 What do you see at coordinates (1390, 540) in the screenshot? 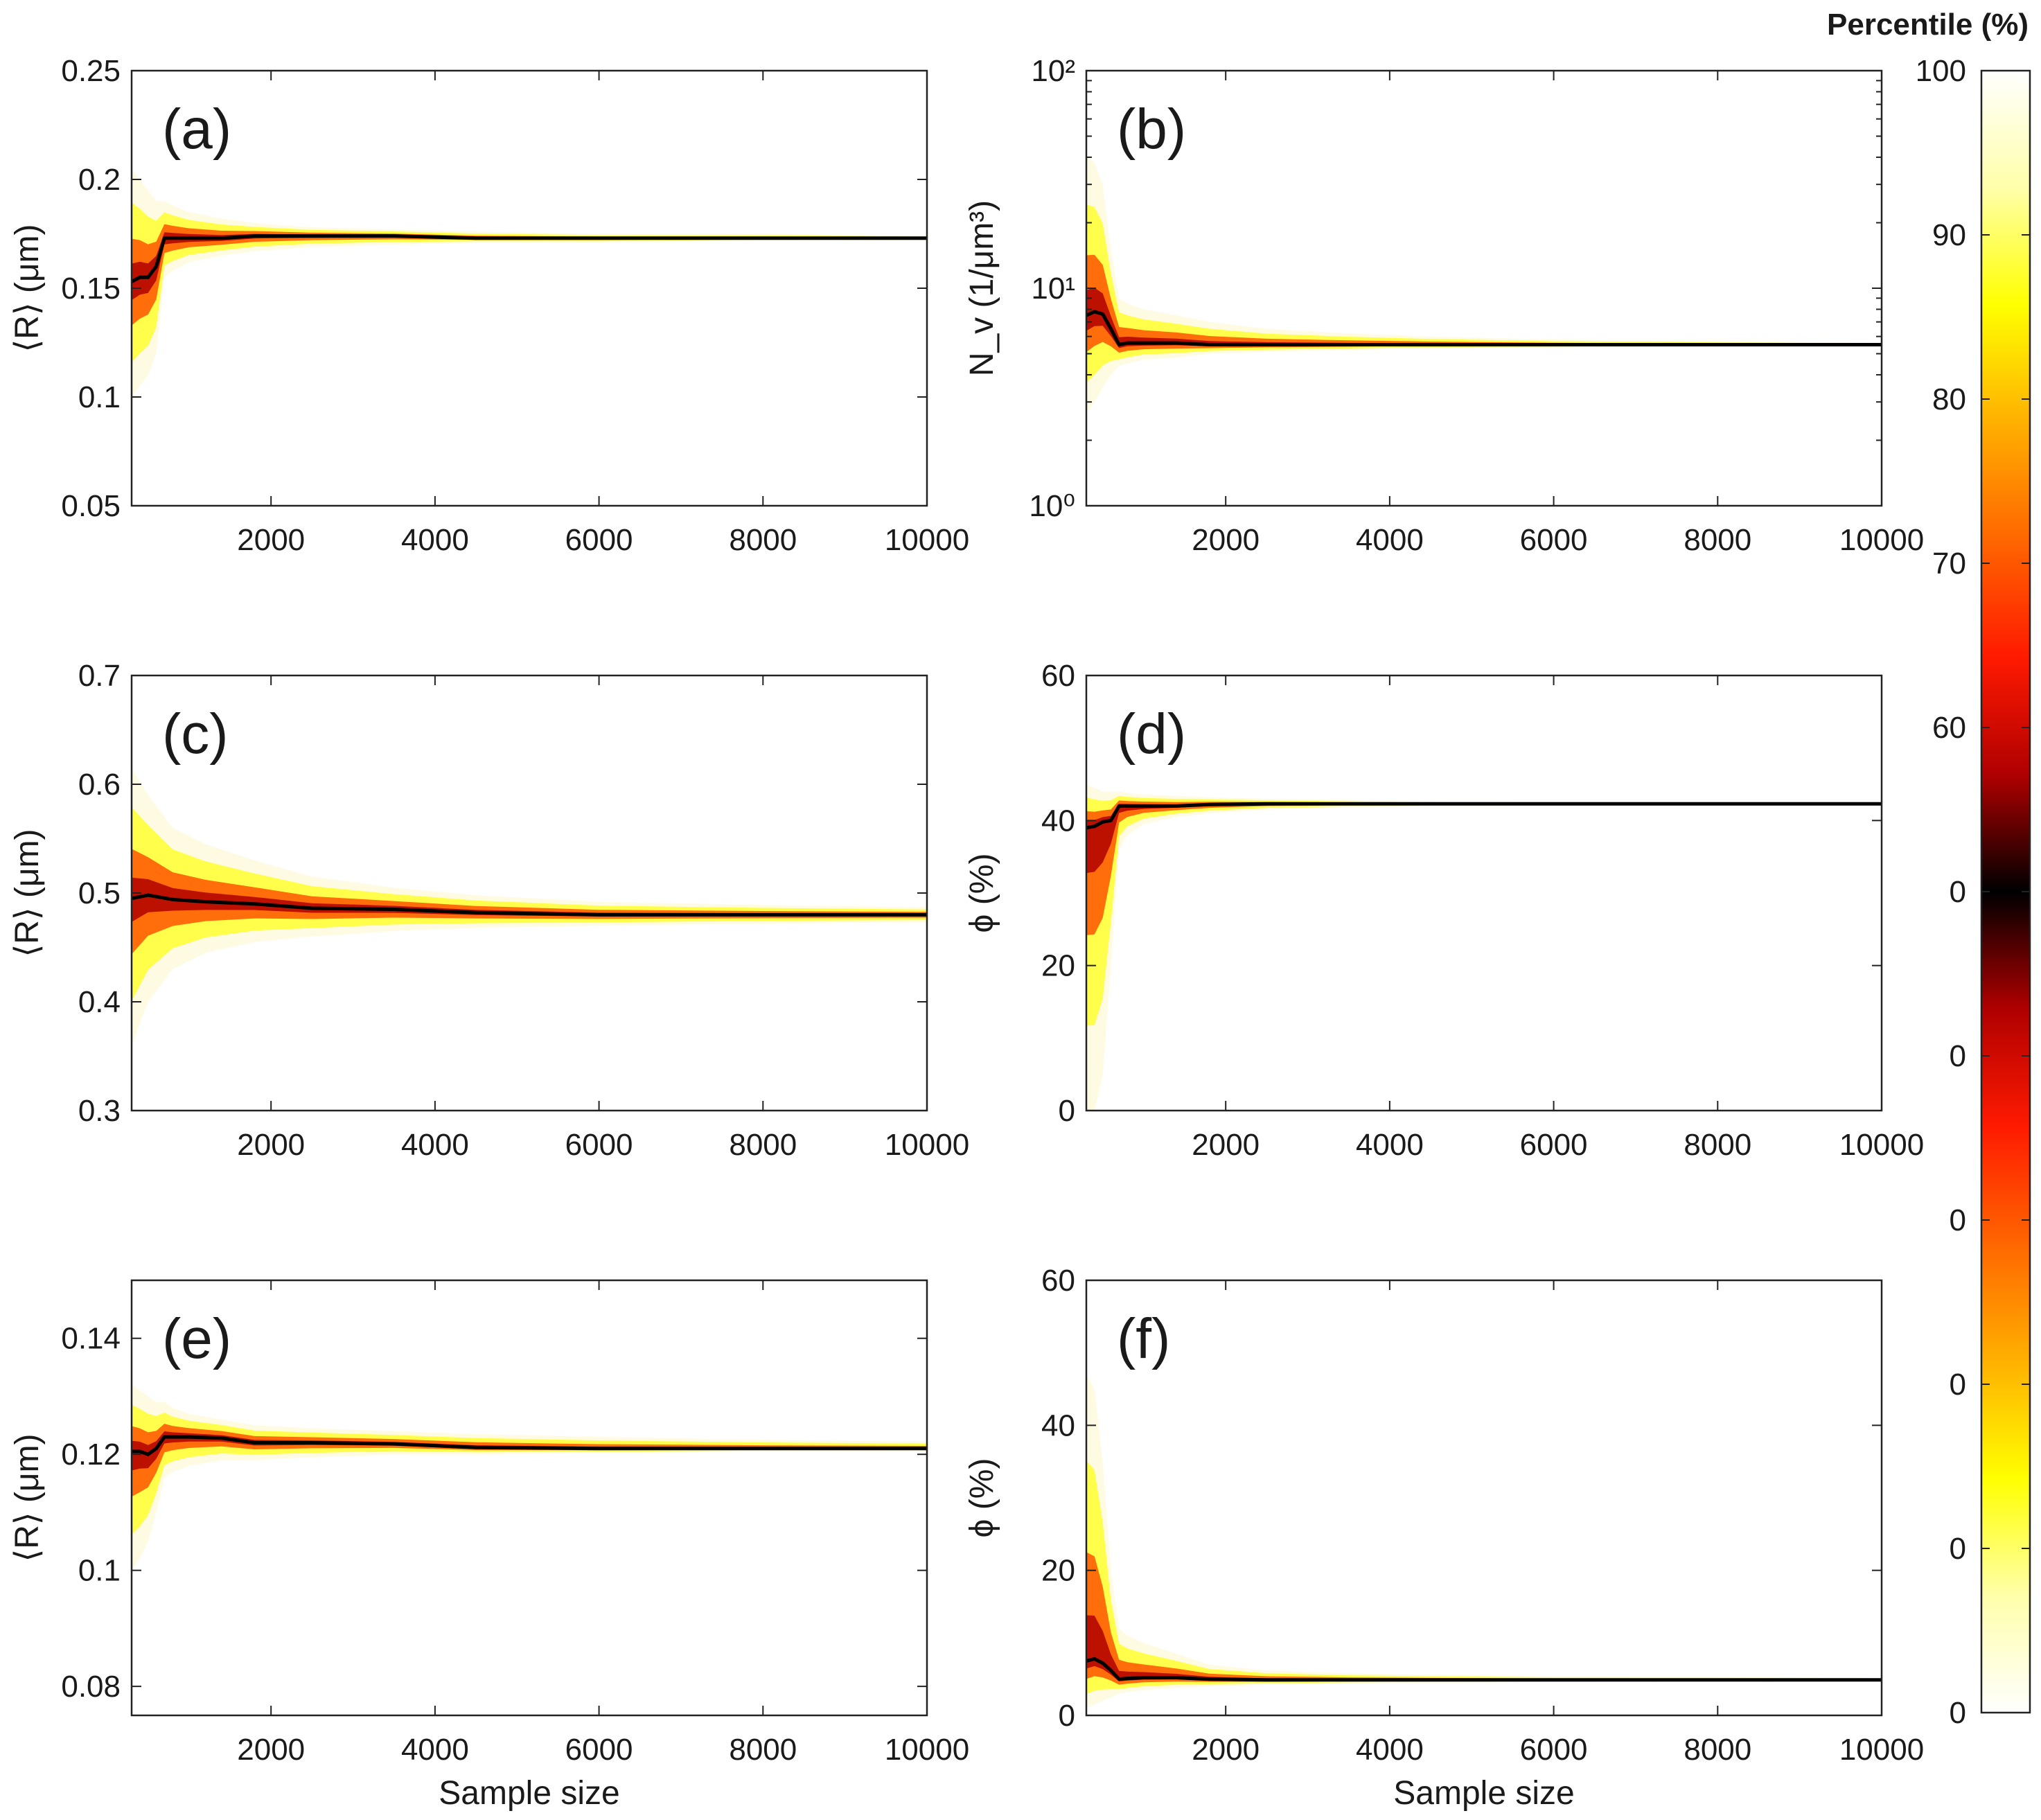
I see `xtick-label-b-1: 4000` at bounding box center [1390, 540].